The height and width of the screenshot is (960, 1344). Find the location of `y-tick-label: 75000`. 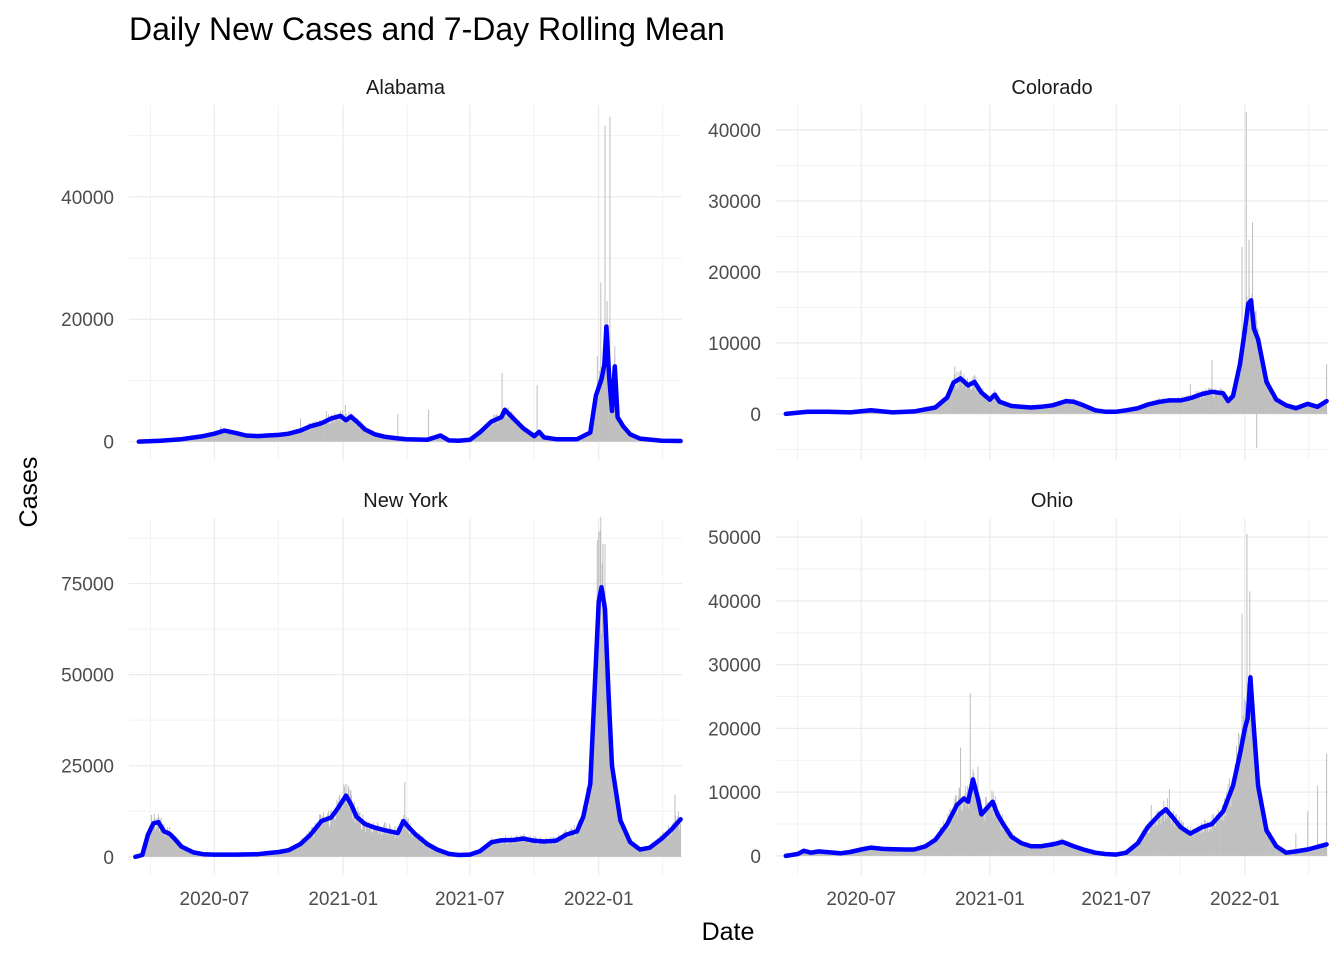

y-tick-label: 75000 is located at coordinates (87, 585).